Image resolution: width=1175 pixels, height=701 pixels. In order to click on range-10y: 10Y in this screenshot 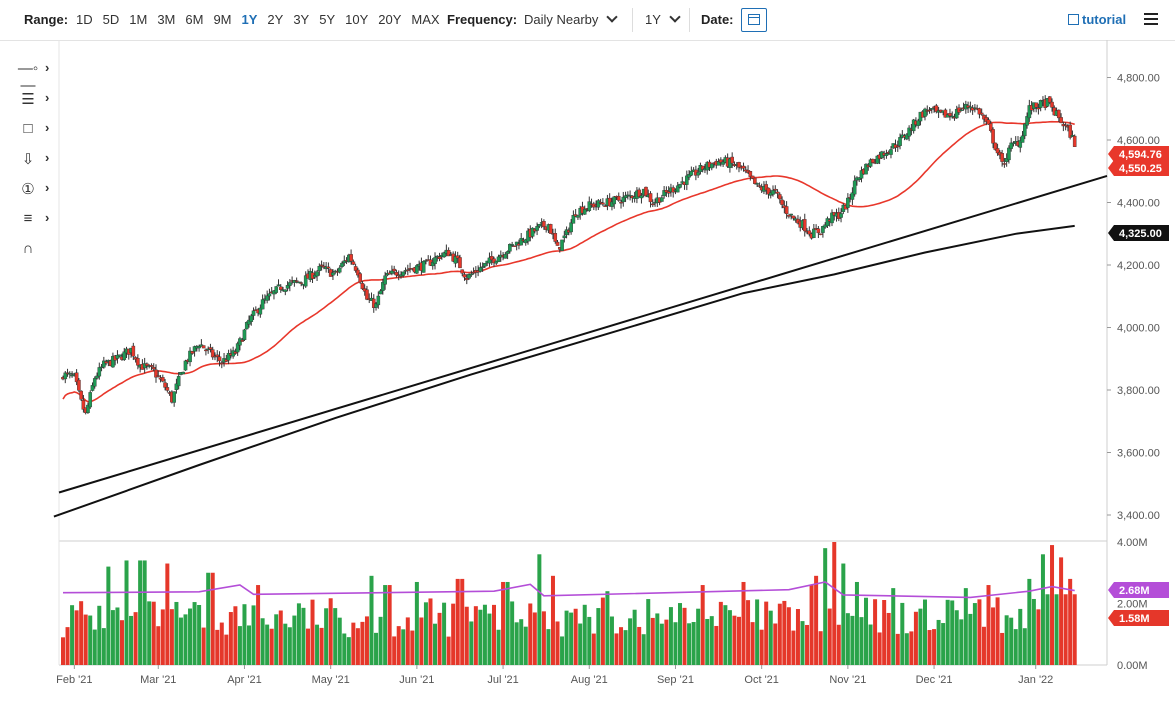, I will do `click(357, 19)`.